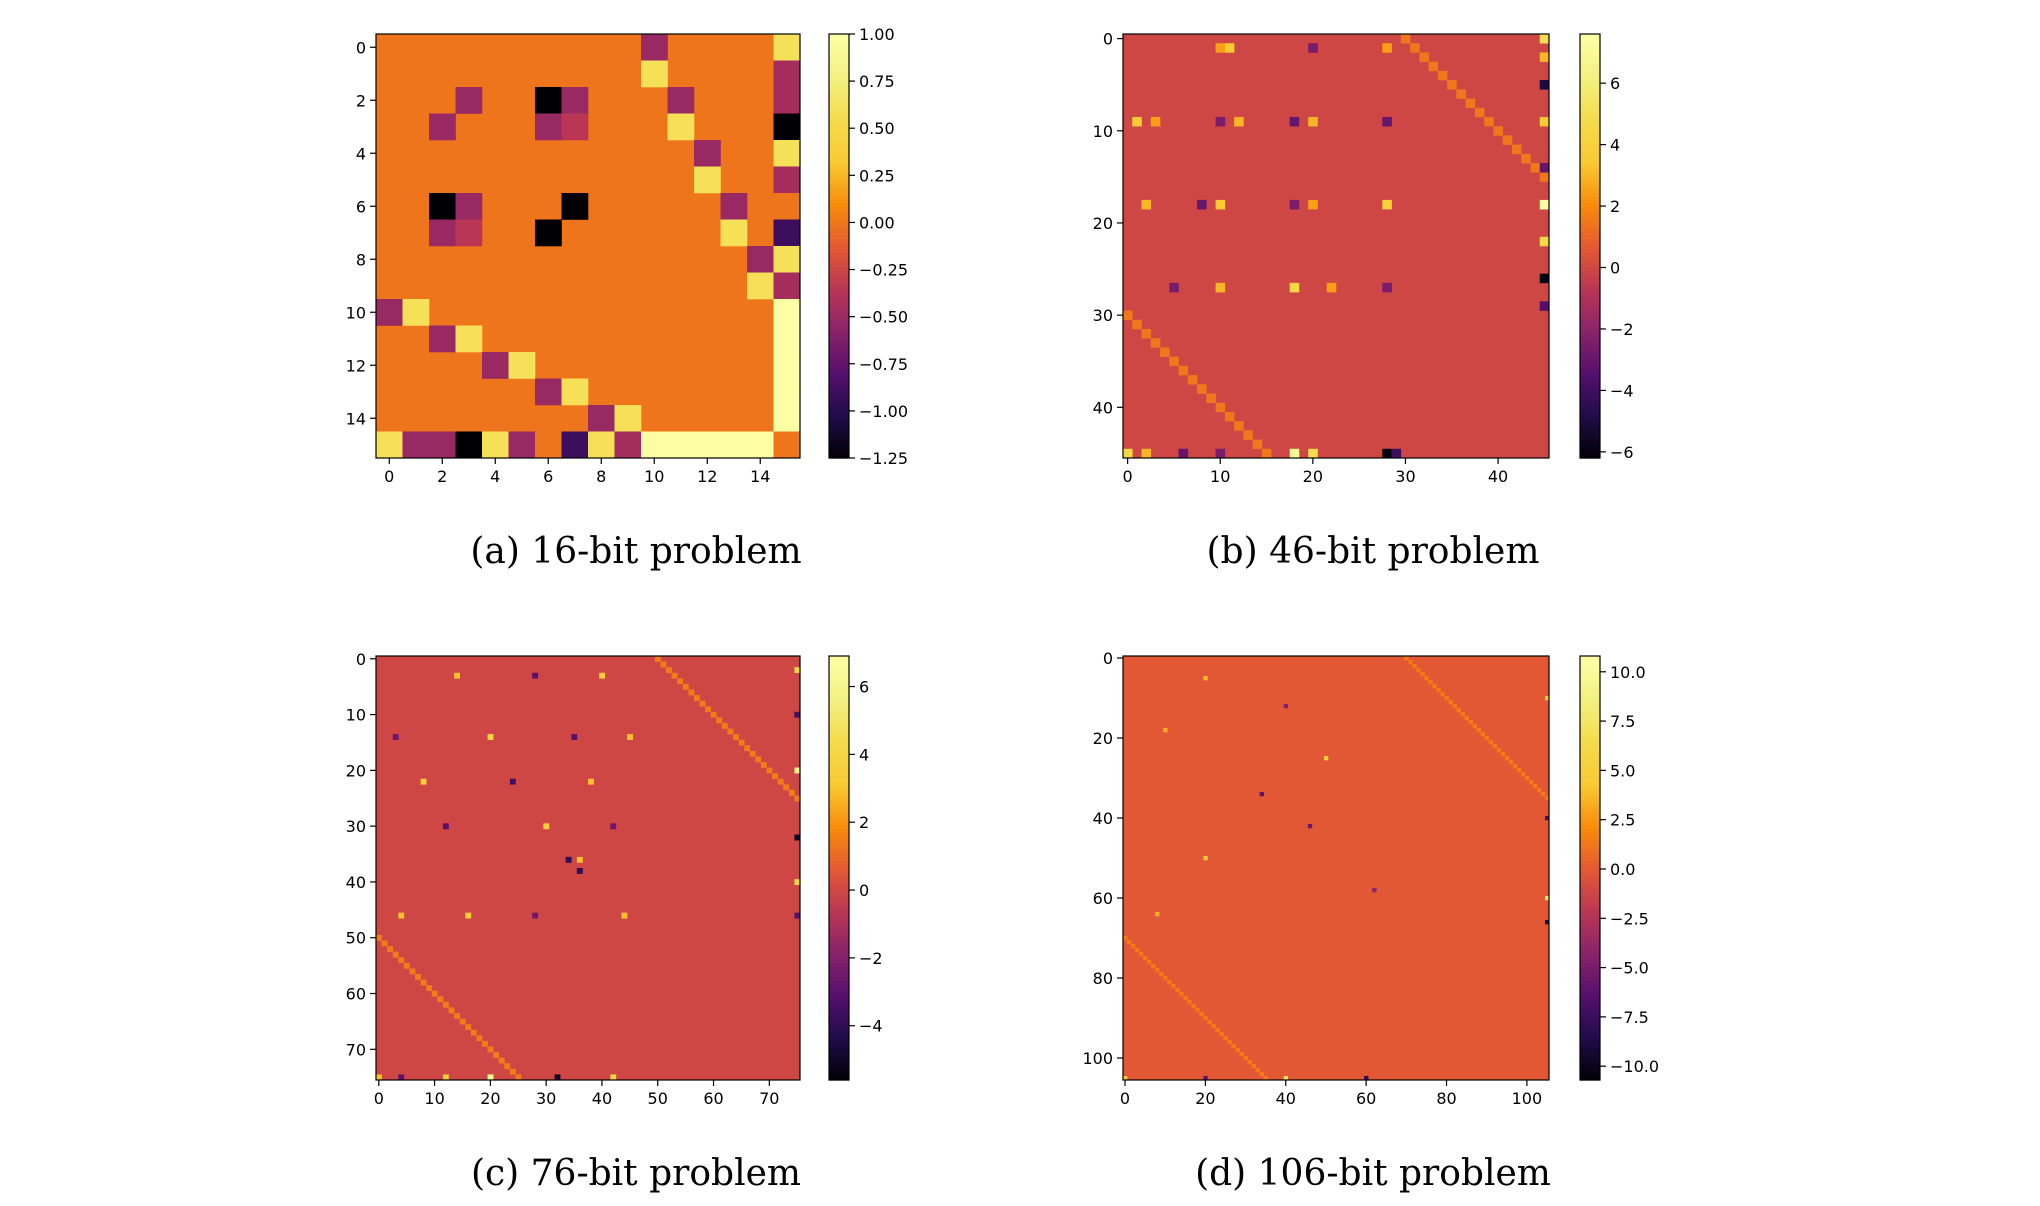 The width and height of the screenshot is (2040, 1206). What do you see at coordinates (356, 715) in the screenshot?
I see `y-tick-label: 10` at bounding box center [356, 715].